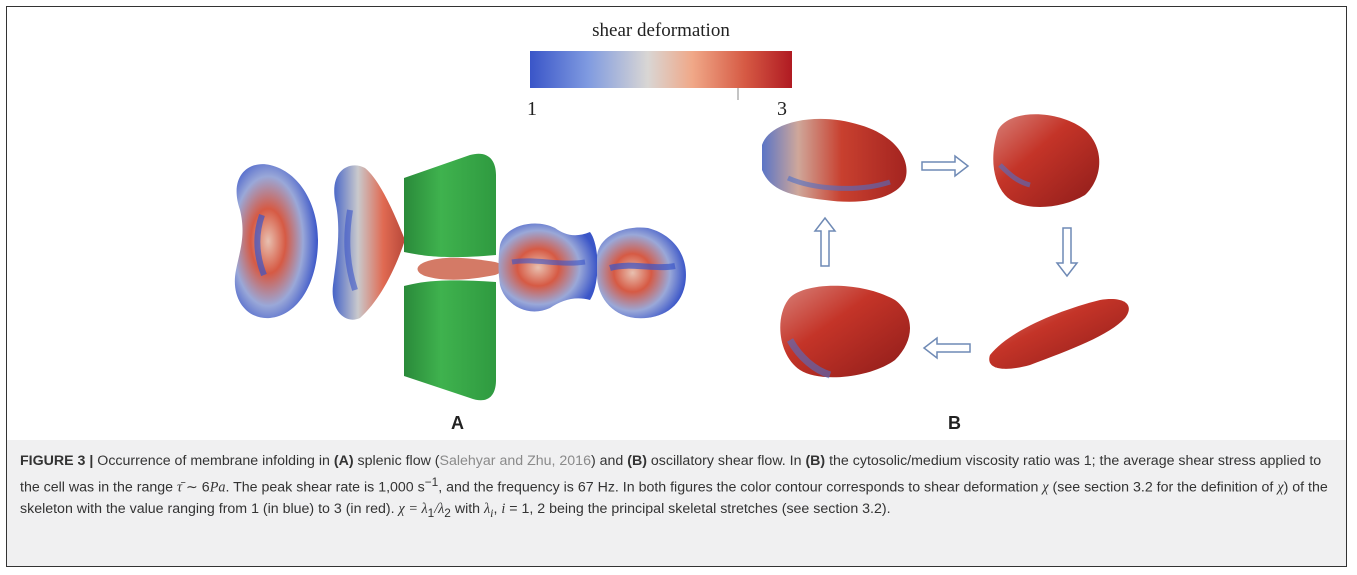 The height and width of the screenshot is (575, 1357). What do you see at coordinates (179, 487) in the screenshot?
I see `math-tau: τ̄` at bounding box center [179, 487].